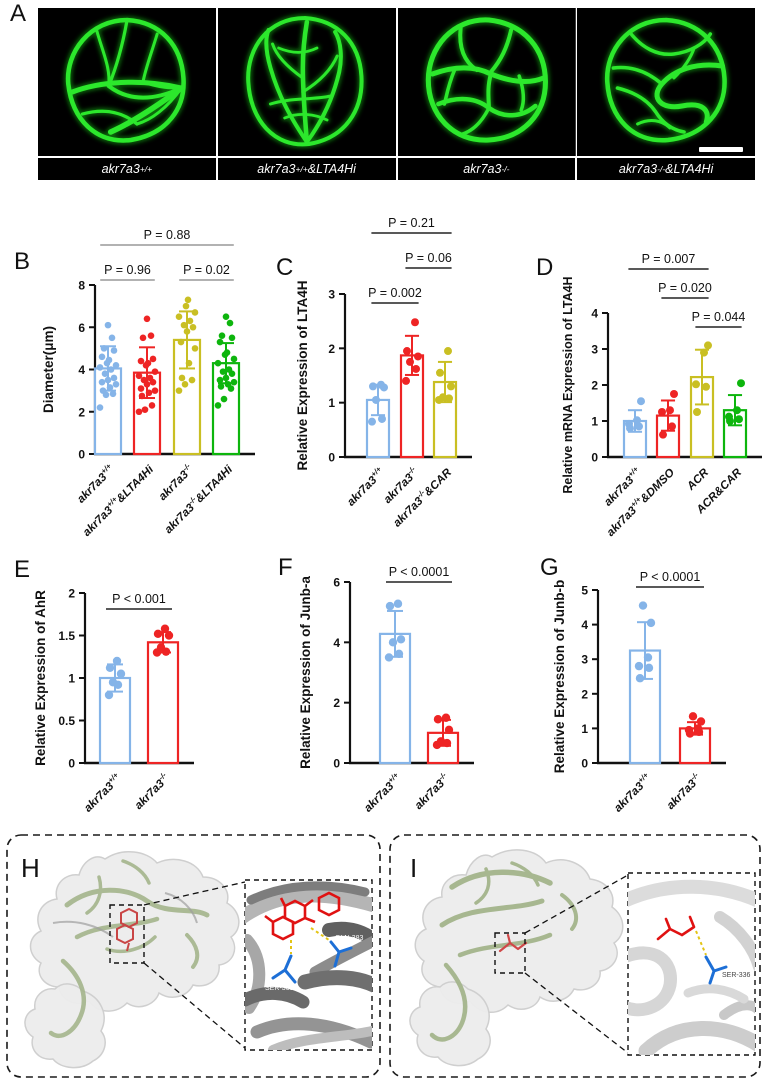 This screenshot has width=765, height=1083. I want to click on microscopy-label-3: akr7a3 -/-, so click(486, 168).